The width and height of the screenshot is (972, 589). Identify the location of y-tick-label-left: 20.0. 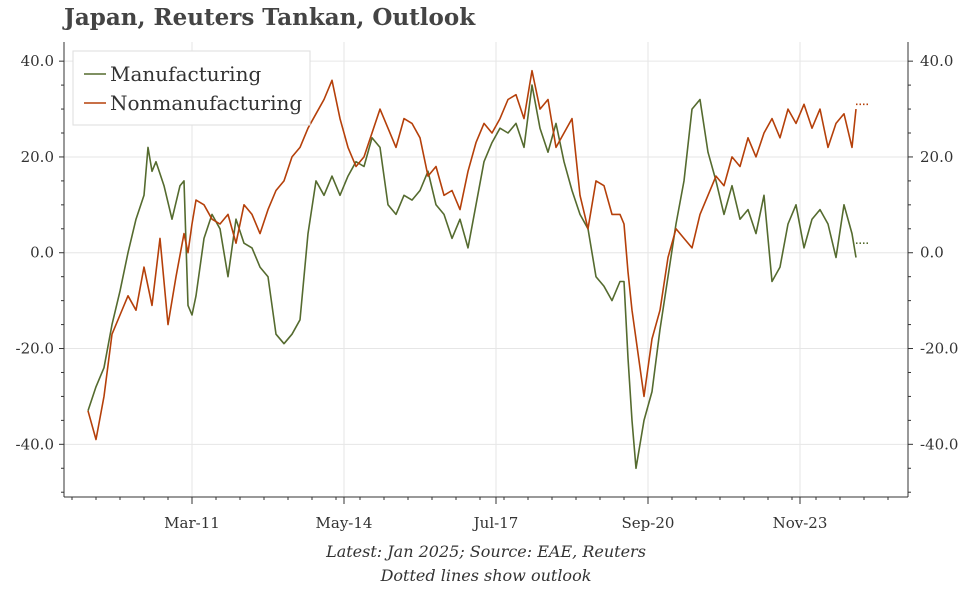
(37, 157).